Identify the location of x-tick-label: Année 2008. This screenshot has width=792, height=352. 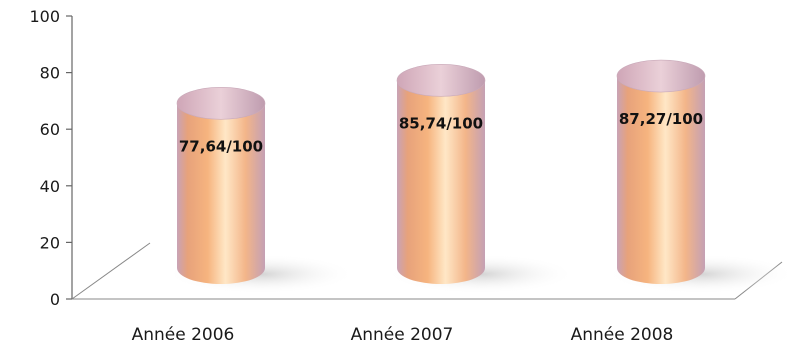
(622, 335).